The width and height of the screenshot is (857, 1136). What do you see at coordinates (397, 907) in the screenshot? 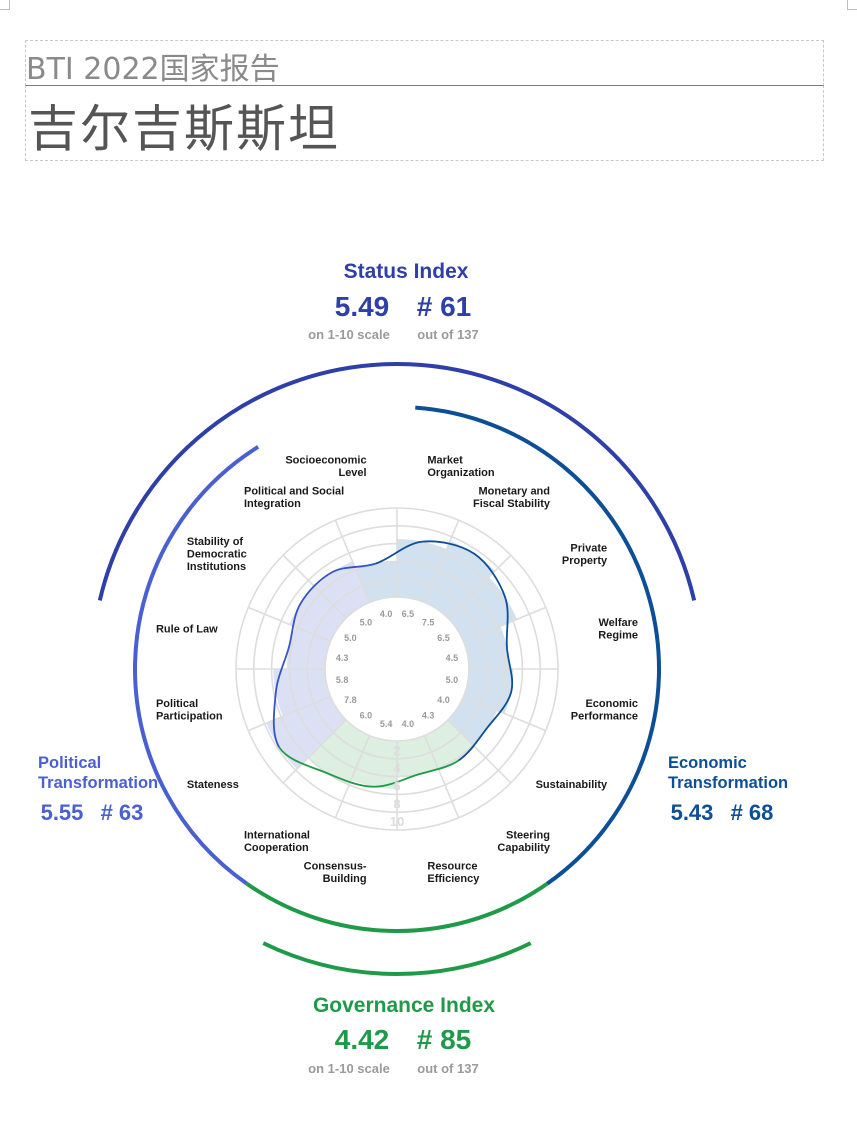
I see `governance-inner-arc` at bounding box center [397, 907].